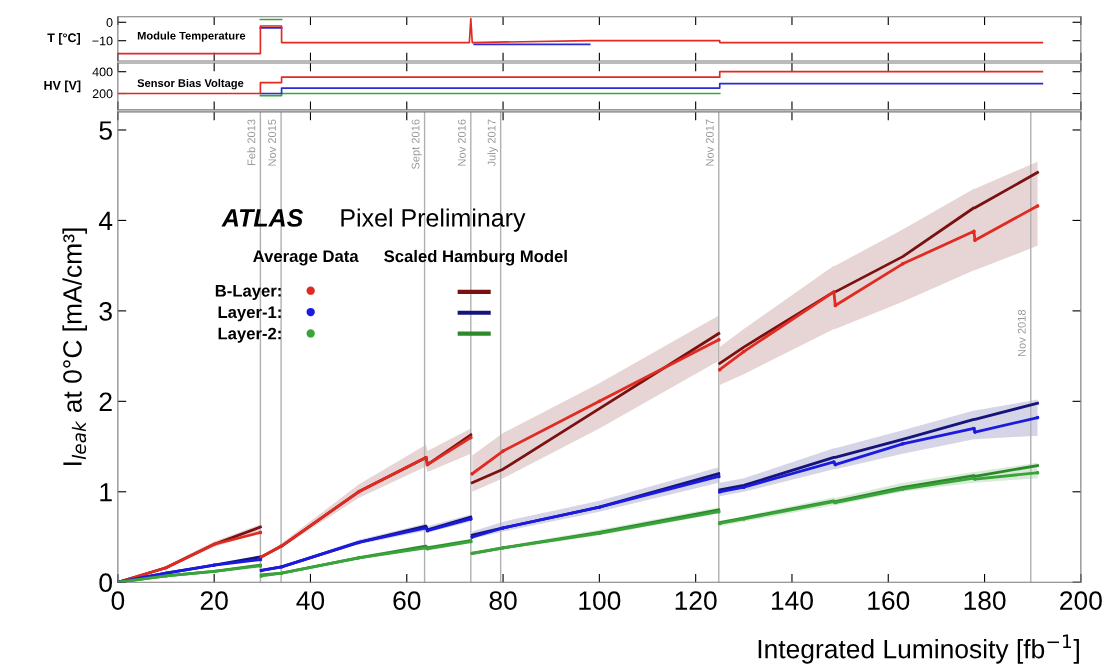 This screenshot has height=670, width=1112. Describe the element at coordinates (416, 144) in the screenshot. I see `ref-line-label: Sept 2016` at that location.